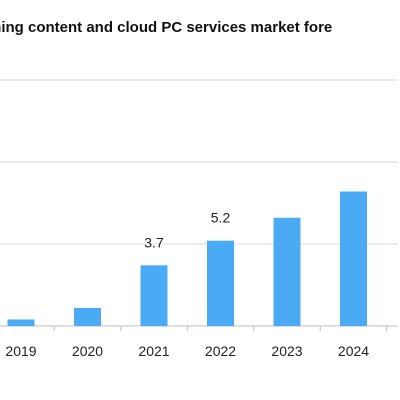 The width and height of the screenshot is (400, 400). Describe the element at coordinates (220, 283) in the screenshot. I see `bar-2022` at that location.